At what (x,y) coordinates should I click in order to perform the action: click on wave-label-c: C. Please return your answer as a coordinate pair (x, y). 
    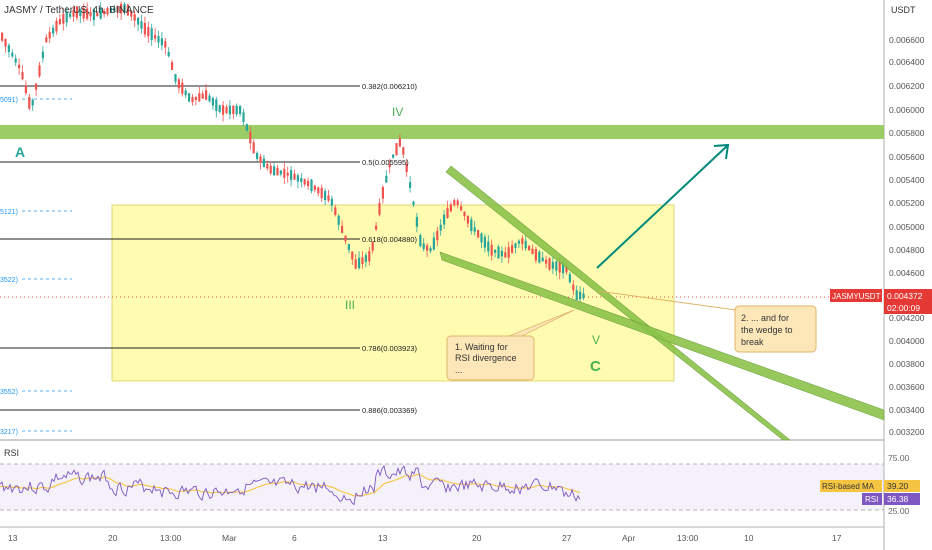
    Looking at the image, I should click on (595, 366).